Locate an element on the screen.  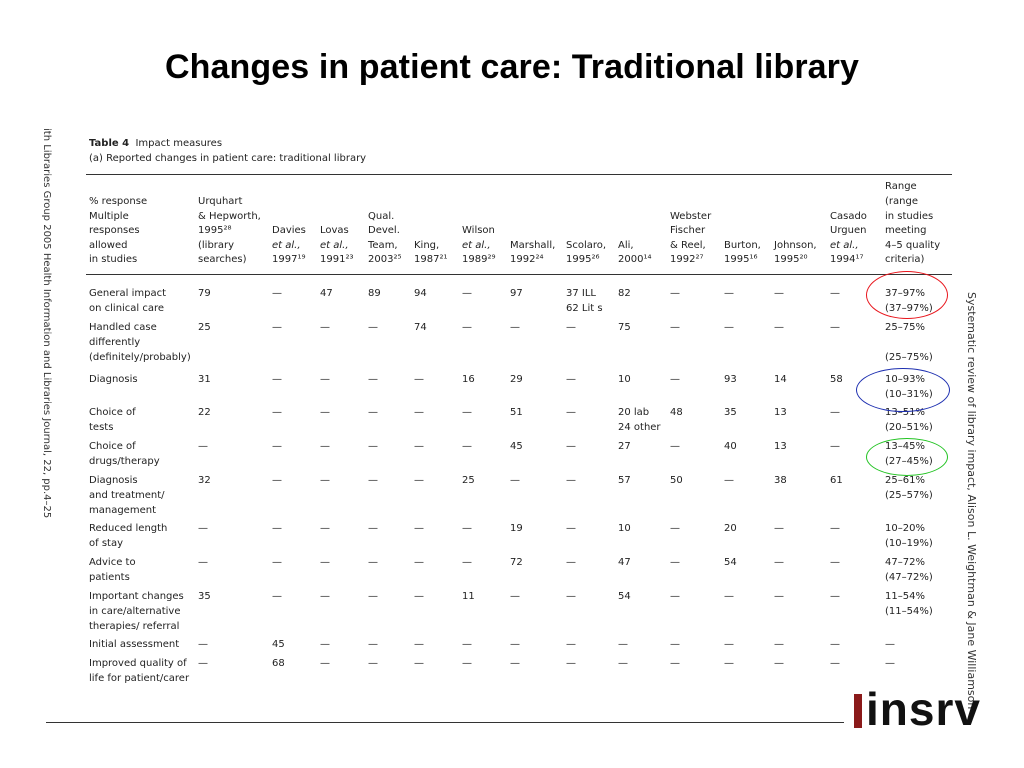
range-cell: 13–51% (20–51%) is located at coordinates (909, 420).